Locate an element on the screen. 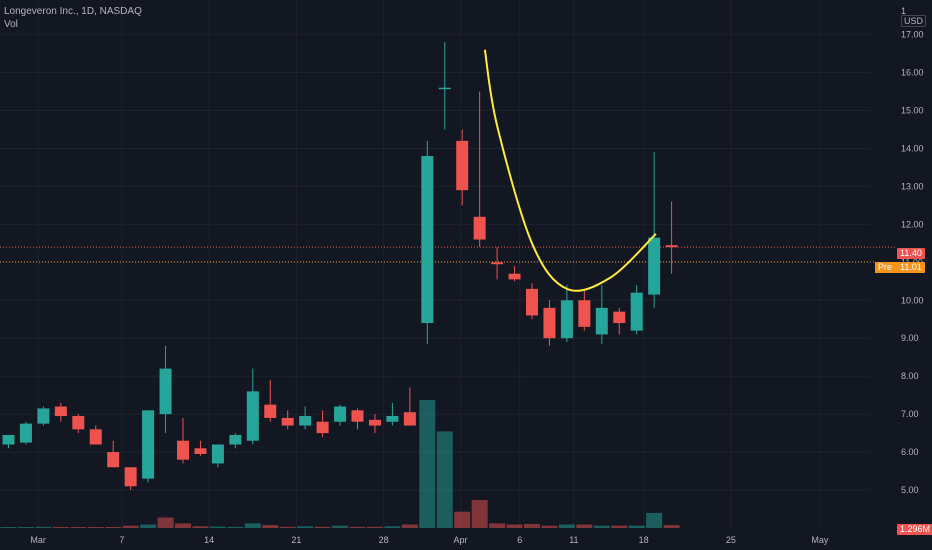  y-tick-label: 13.00 is located at coordinates (912, 186).